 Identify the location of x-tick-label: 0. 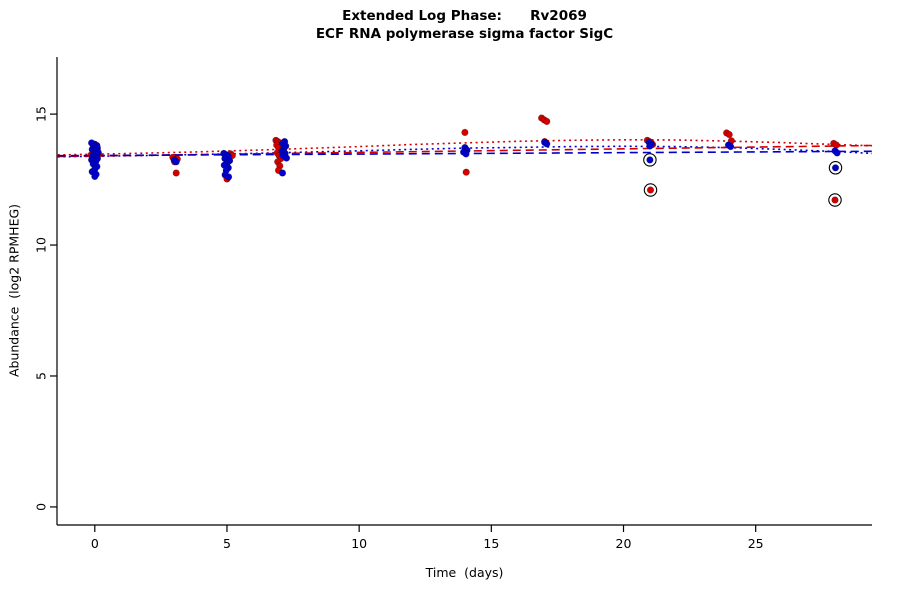
(95, 543).